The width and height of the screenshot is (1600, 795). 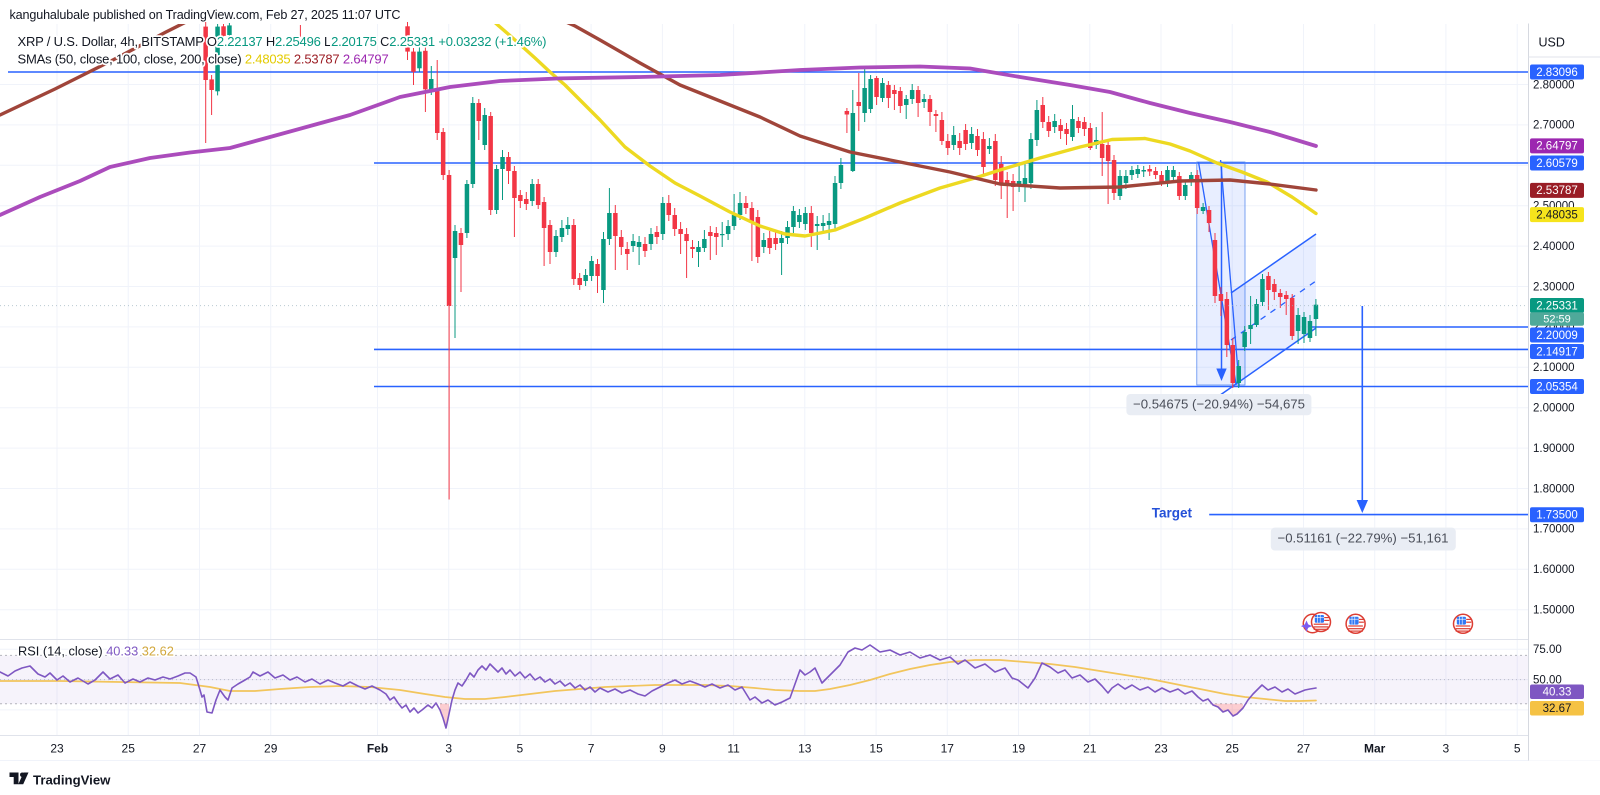 What do you see at coordinates (1554, 126) in the screenshot?
I see `svg-text: 2.70000` at bounding box center [1554, 126].